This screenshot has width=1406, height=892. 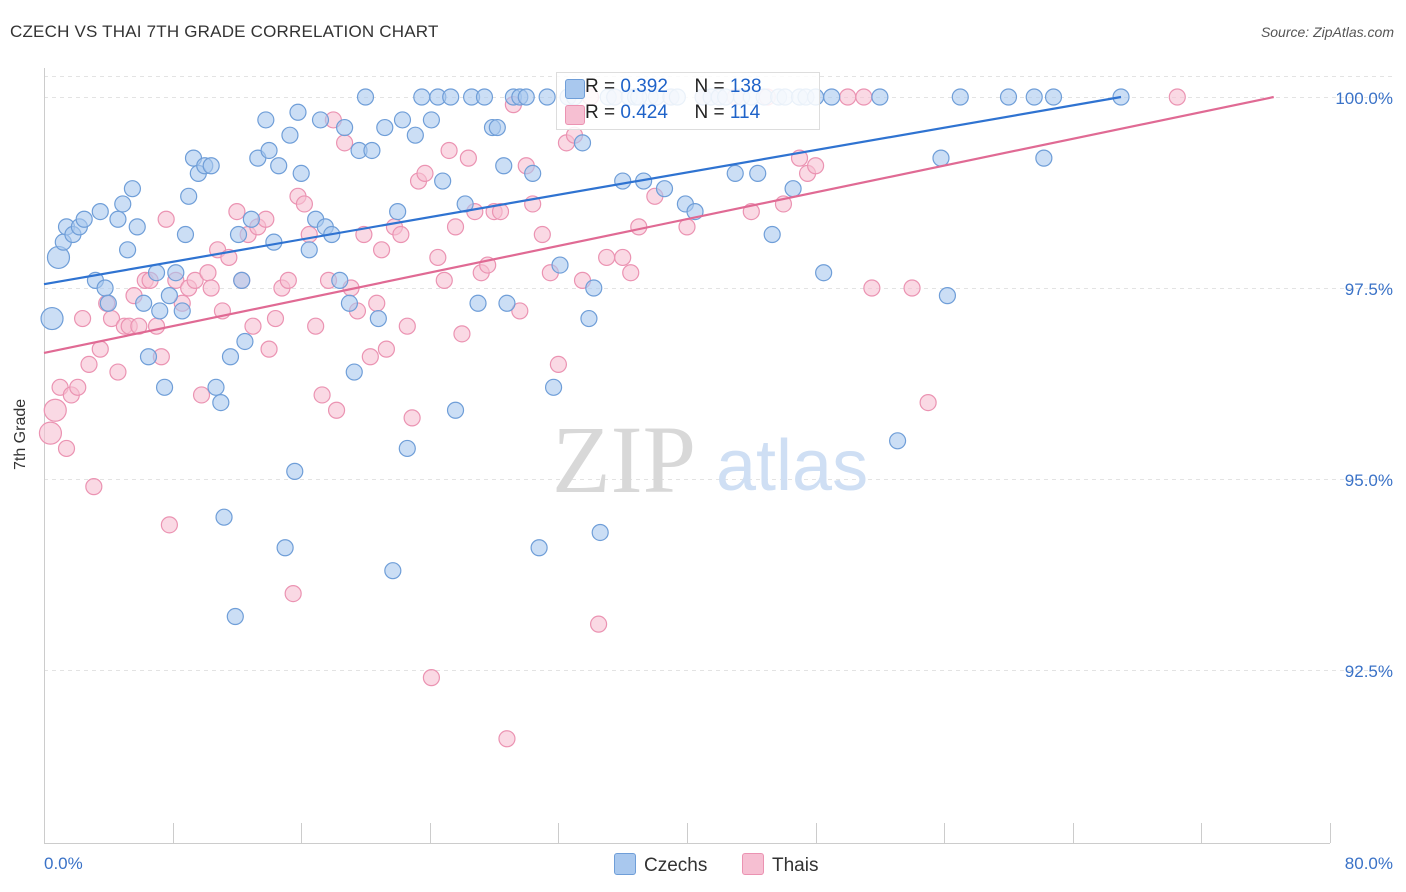 I want to click on bottom-legend-thais: Thais, so click(x=780, y=865).